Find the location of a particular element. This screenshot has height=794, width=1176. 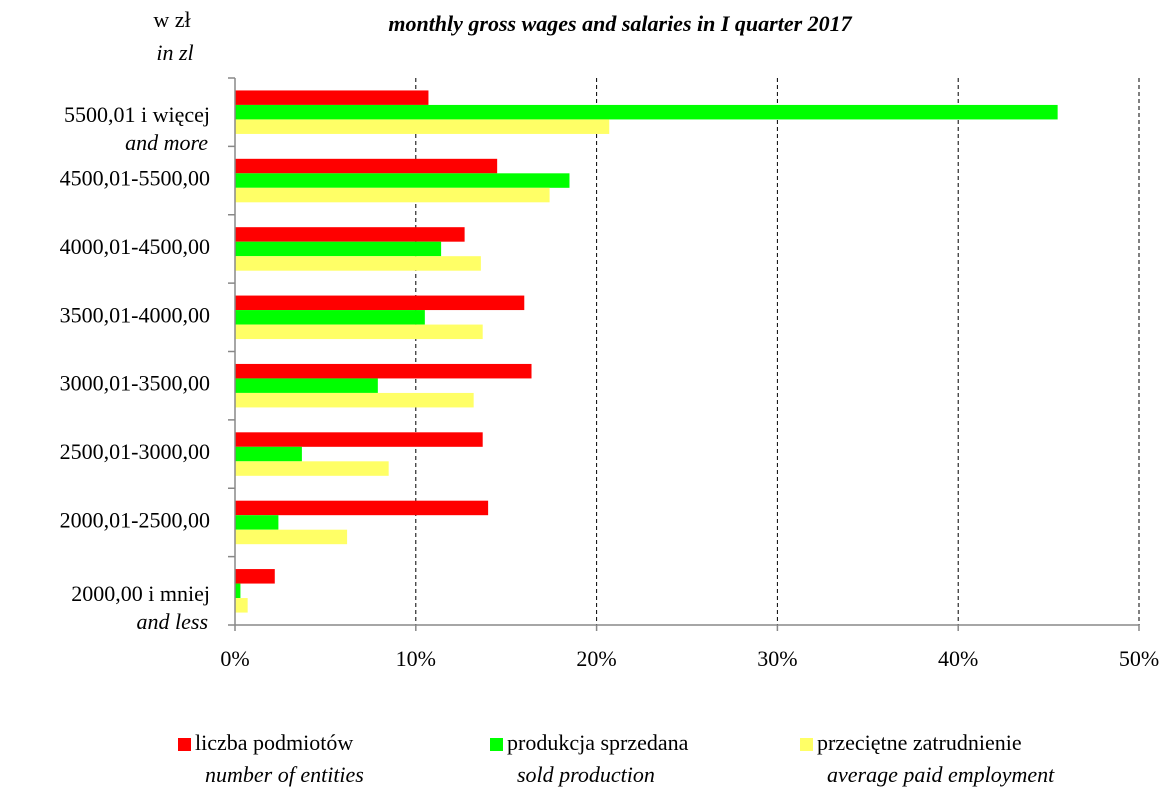

y-tick-label: 4500,01-5500,00 is located at coordinates (135, 178).